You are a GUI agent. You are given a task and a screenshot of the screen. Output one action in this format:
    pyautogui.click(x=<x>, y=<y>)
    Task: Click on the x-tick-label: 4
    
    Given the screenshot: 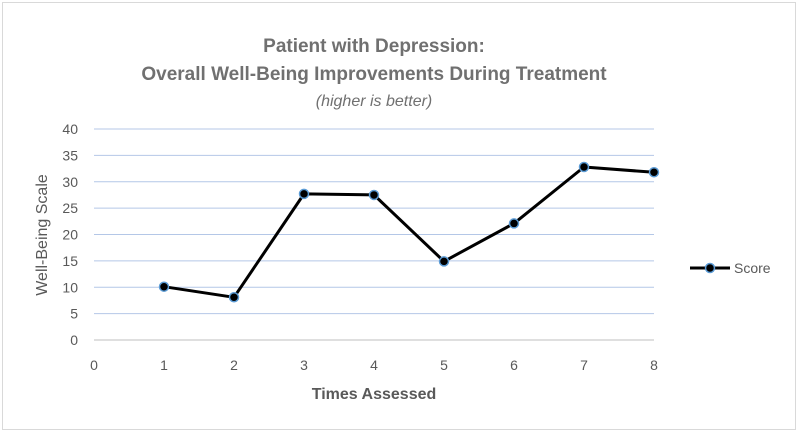 What is the action you would take?
    pyautogui.click(x=374, y=365)
    